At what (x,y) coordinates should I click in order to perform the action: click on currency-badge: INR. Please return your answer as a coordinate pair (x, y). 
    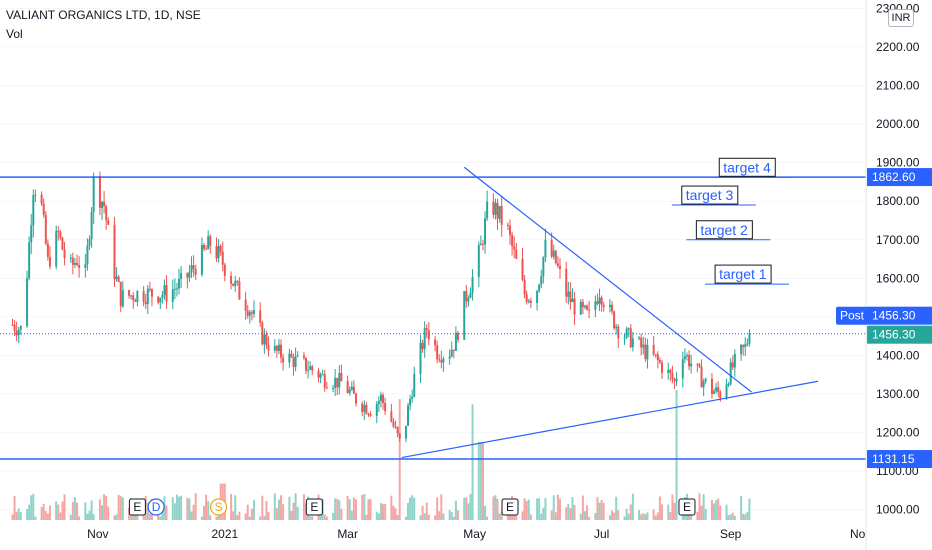
    Looking at the image, I should click on (901, 18).